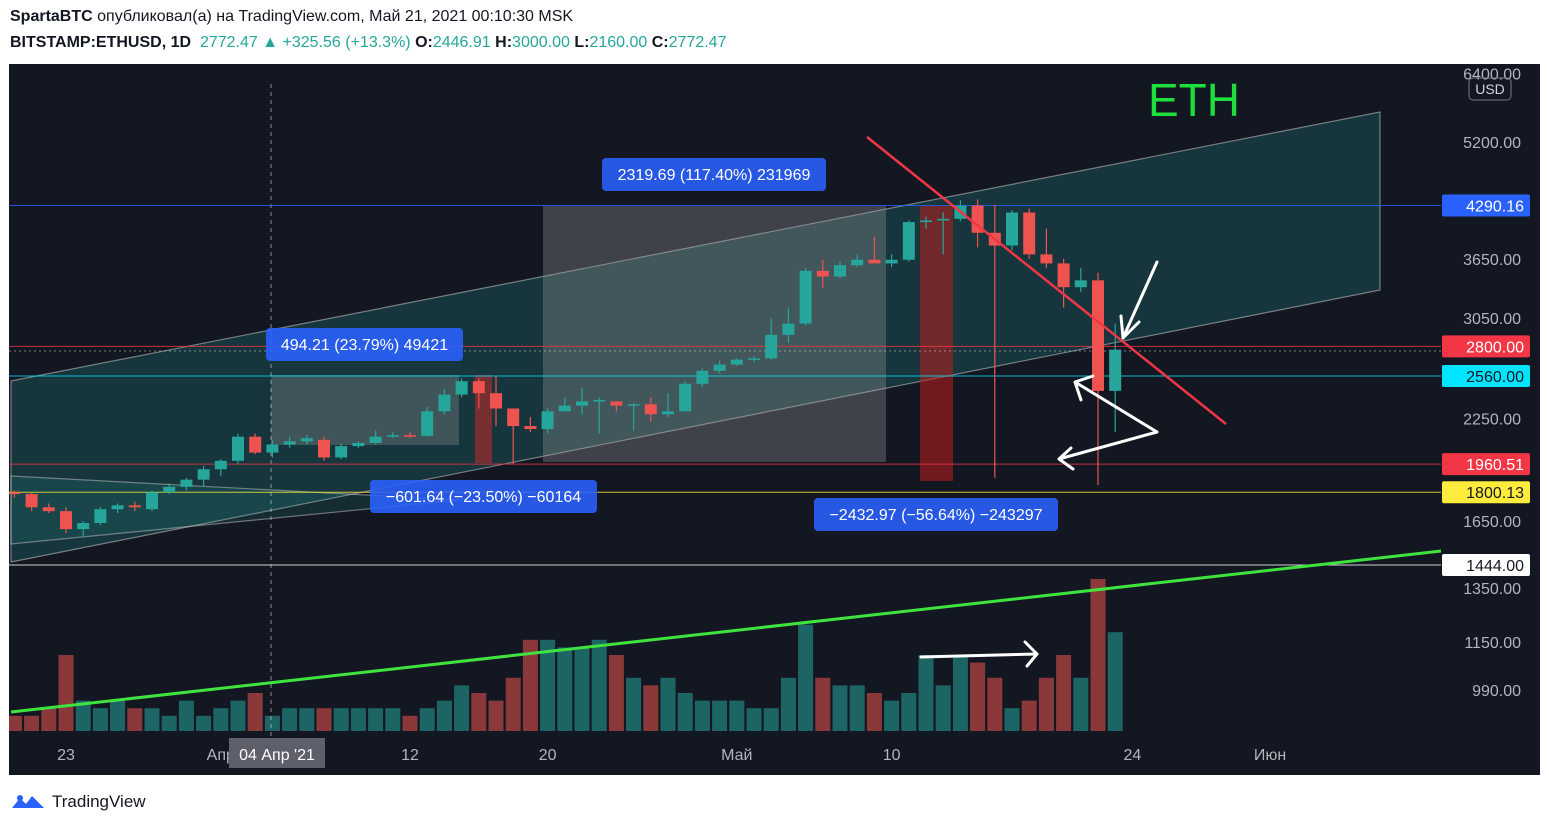  Describe the element at coordinates (618, 42) in the screenshot. I see `low-value: 2160.00` at that location.